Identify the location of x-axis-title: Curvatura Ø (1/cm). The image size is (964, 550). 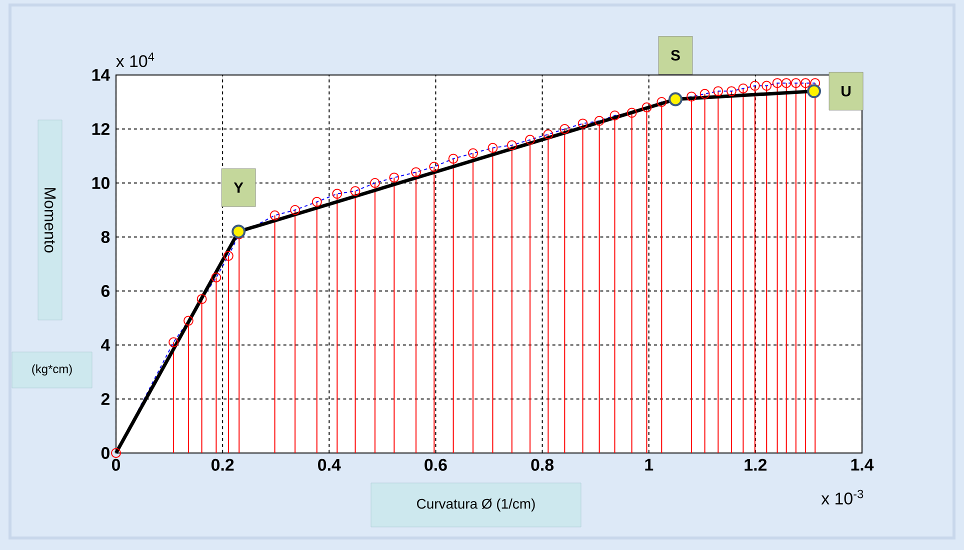
(476, 505).